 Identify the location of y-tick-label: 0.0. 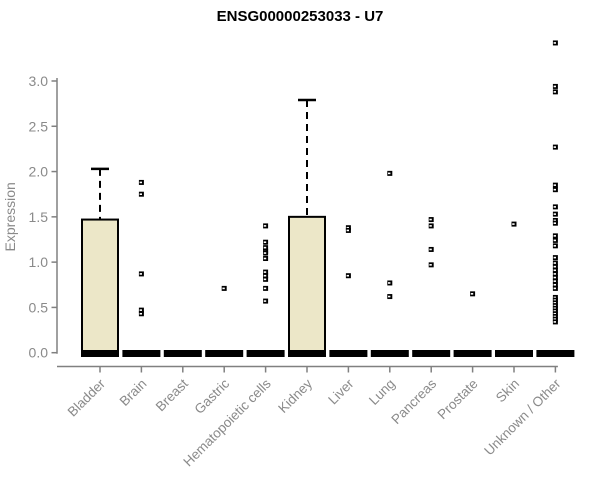
(39, 353).